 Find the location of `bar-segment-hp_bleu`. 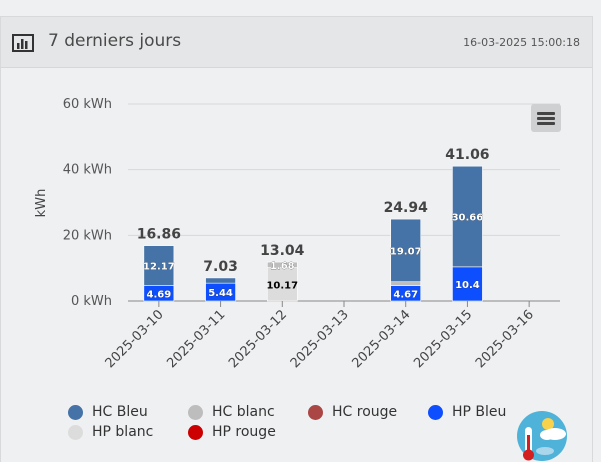

bar-segment-hp_bleu is located at coordinates (467, 284).